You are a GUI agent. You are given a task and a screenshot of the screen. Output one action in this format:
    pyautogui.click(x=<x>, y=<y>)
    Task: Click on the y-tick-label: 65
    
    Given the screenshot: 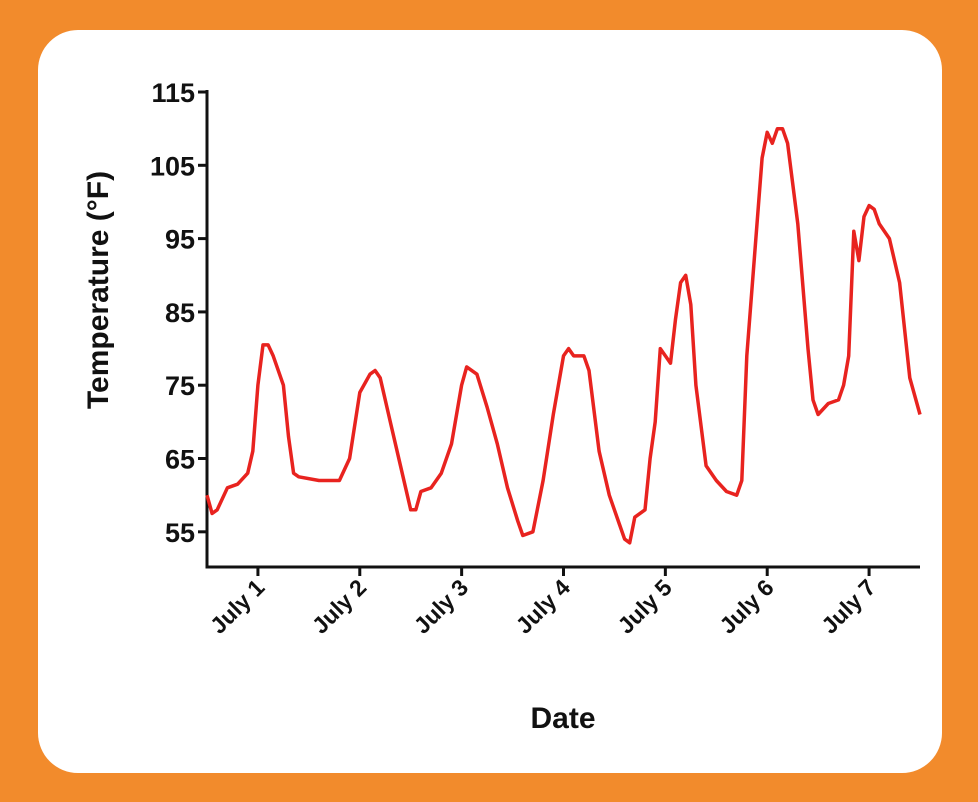 What is the action you would take?
    pyautogui.click(x=180, y=460)
    